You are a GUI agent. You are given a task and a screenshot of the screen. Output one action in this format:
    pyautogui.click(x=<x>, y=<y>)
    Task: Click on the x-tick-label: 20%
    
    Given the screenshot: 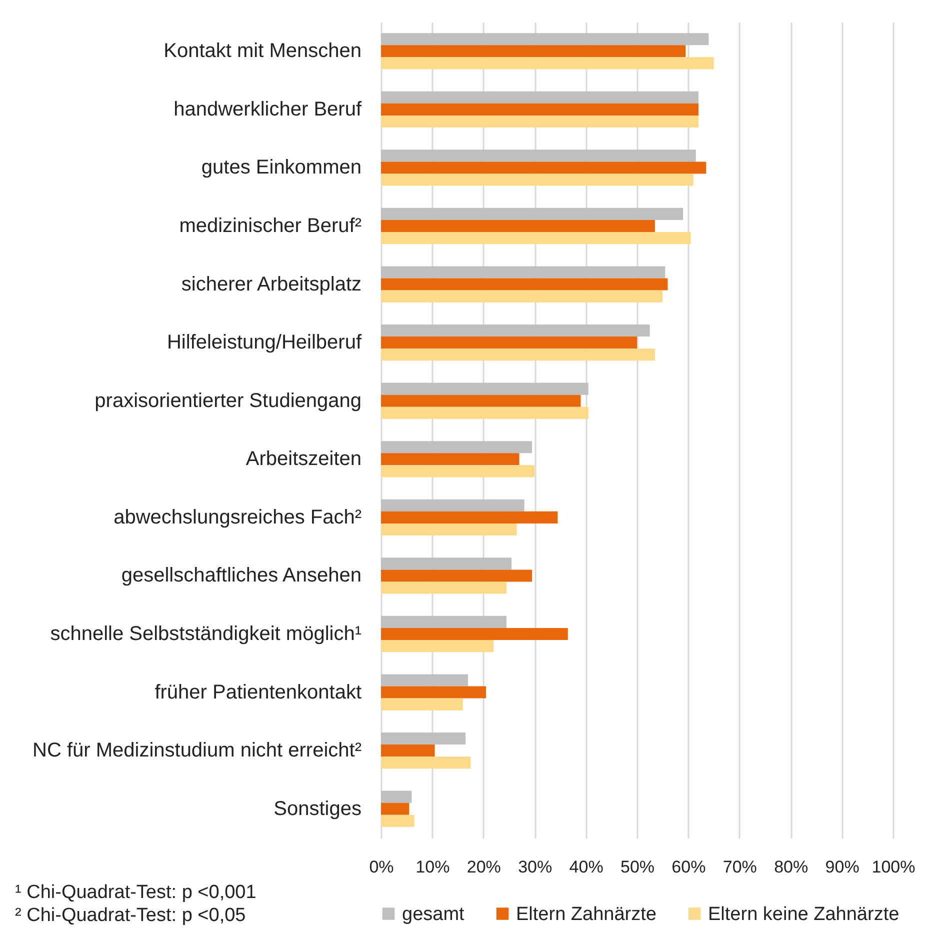 What is the action you would take?
    pyautogui.click(x=483, y=867)
    